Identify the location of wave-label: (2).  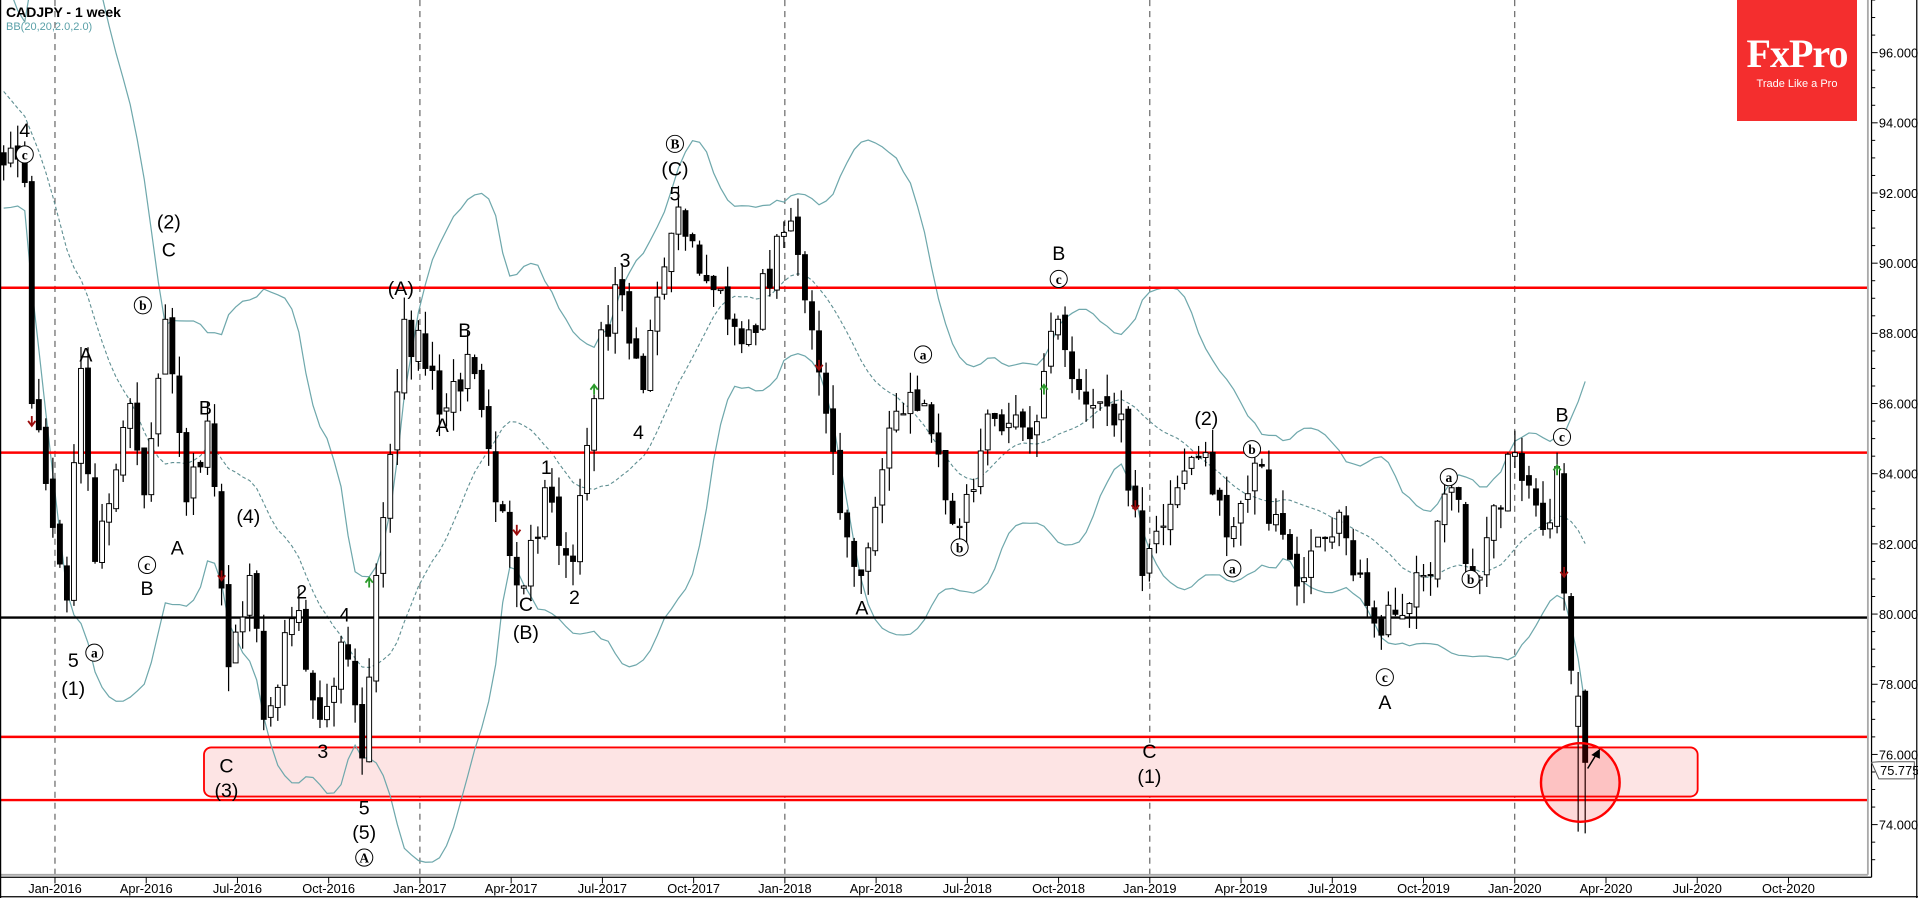
(169, 222).